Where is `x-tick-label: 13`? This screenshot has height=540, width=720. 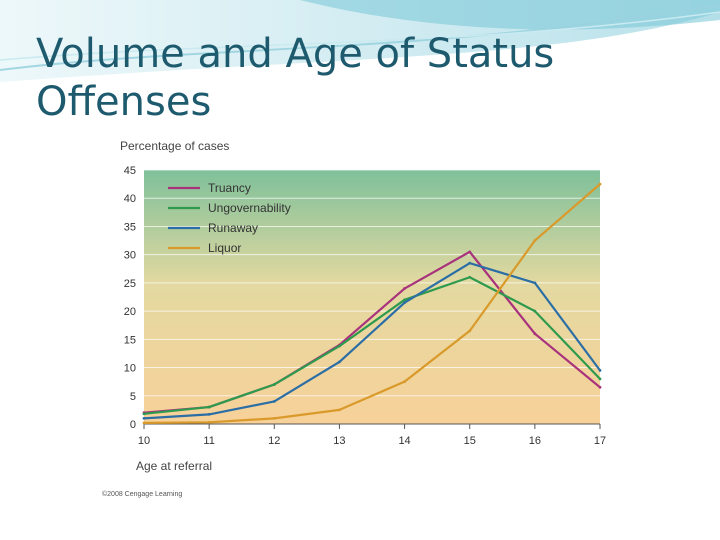 x-tick-label: 13 is located at coordinates (339, 441).